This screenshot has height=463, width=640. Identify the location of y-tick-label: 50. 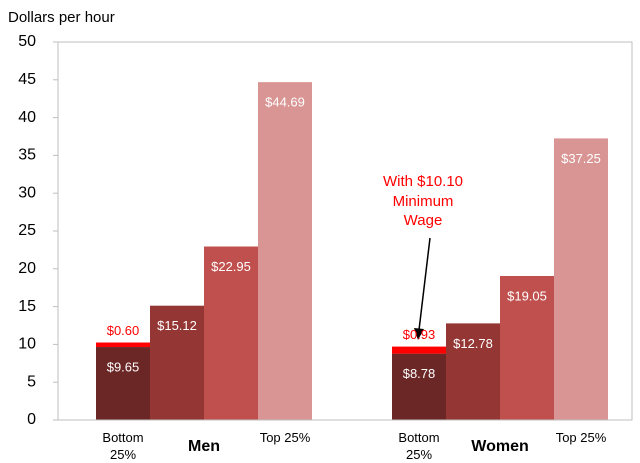
(27, 41).